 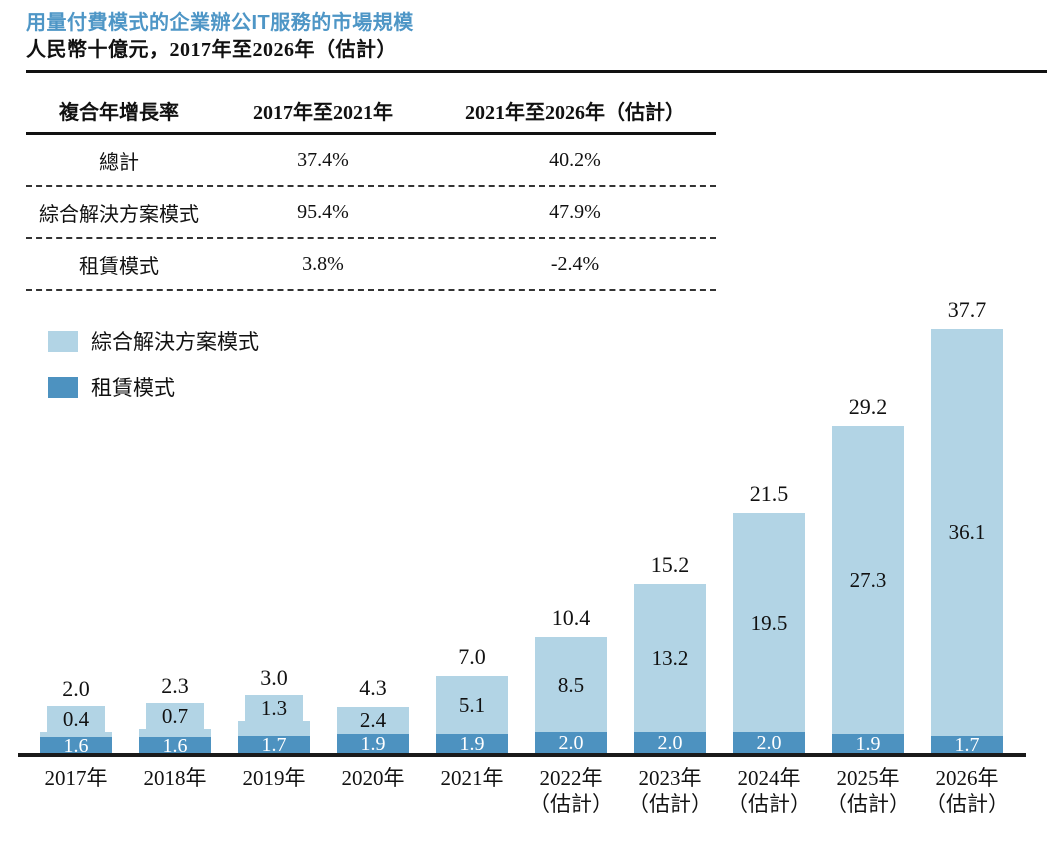 What do you see at coordinates (175, 342) in the screenshot?
I see `legend-label-solution: 綜合解決方案模式` at bounding box center [175, 342].